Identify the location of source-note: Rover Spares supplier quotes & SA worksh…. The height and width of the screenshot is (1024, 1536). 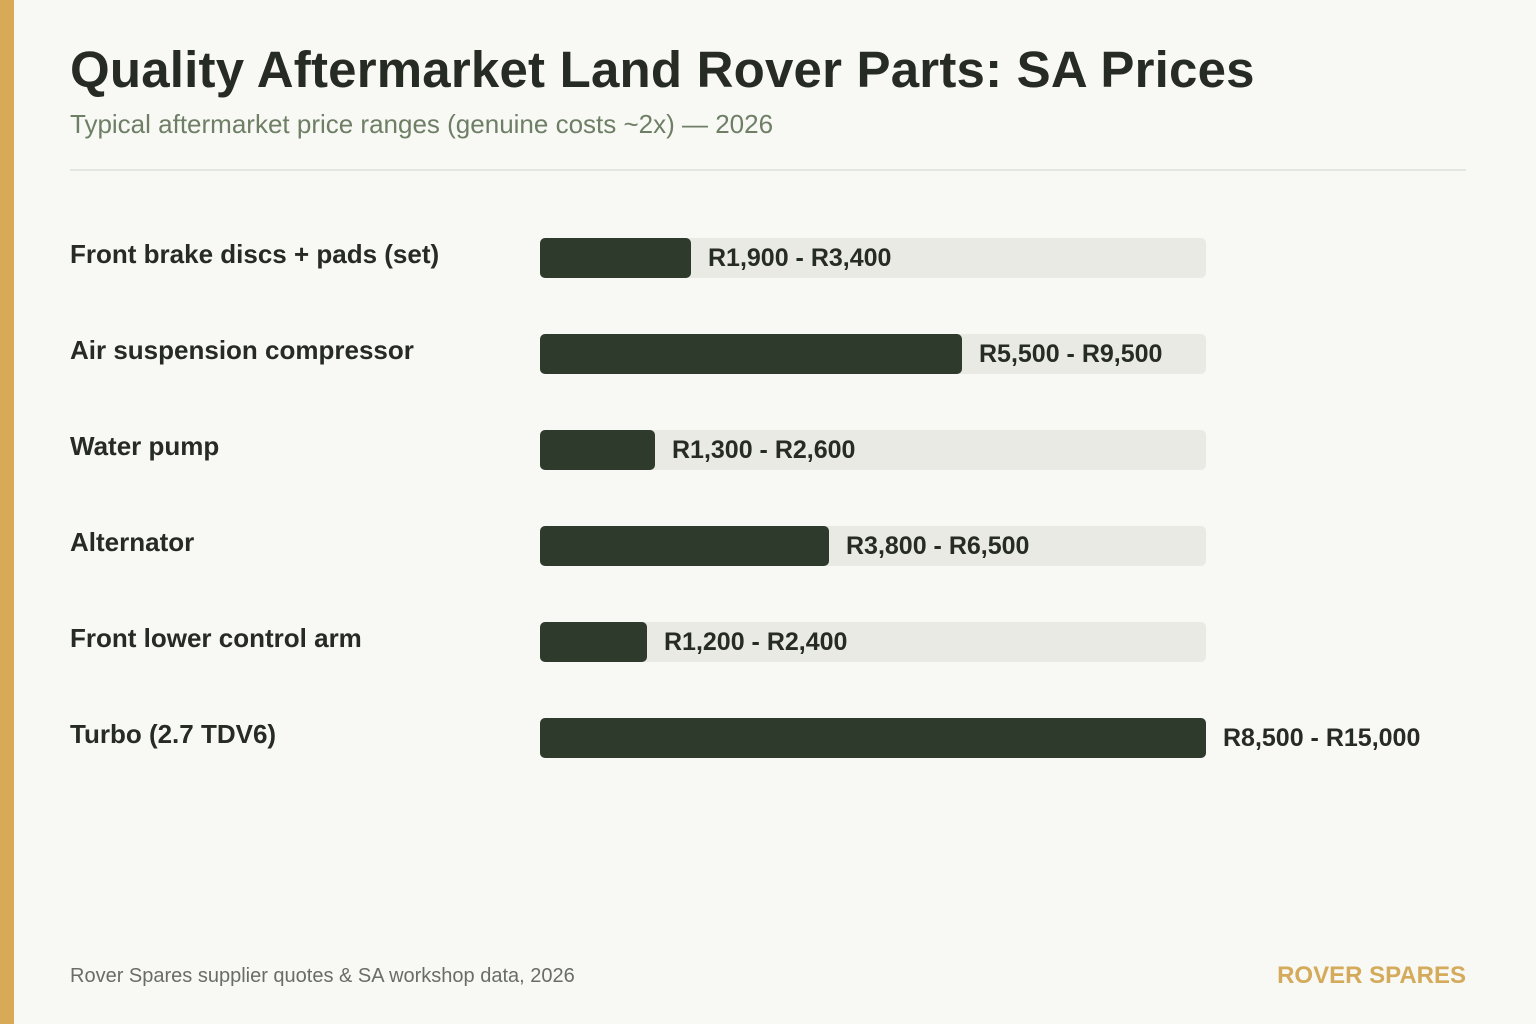
(322, 976).